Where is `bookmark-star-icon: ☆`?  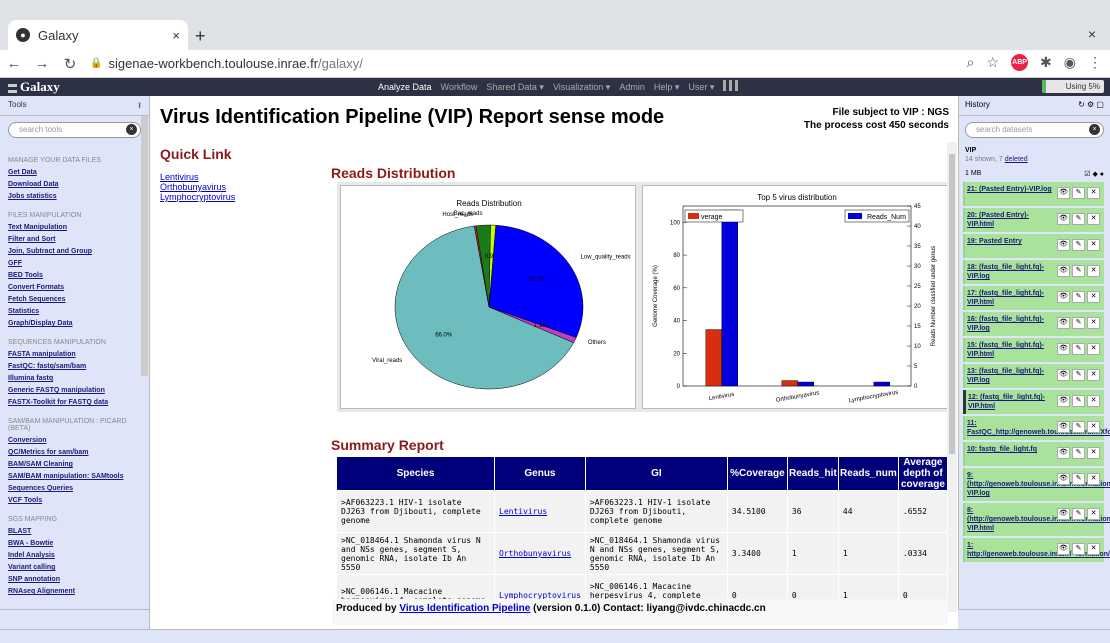 bookmark-star-icon: ☆ is located at coordinates (993, 62).